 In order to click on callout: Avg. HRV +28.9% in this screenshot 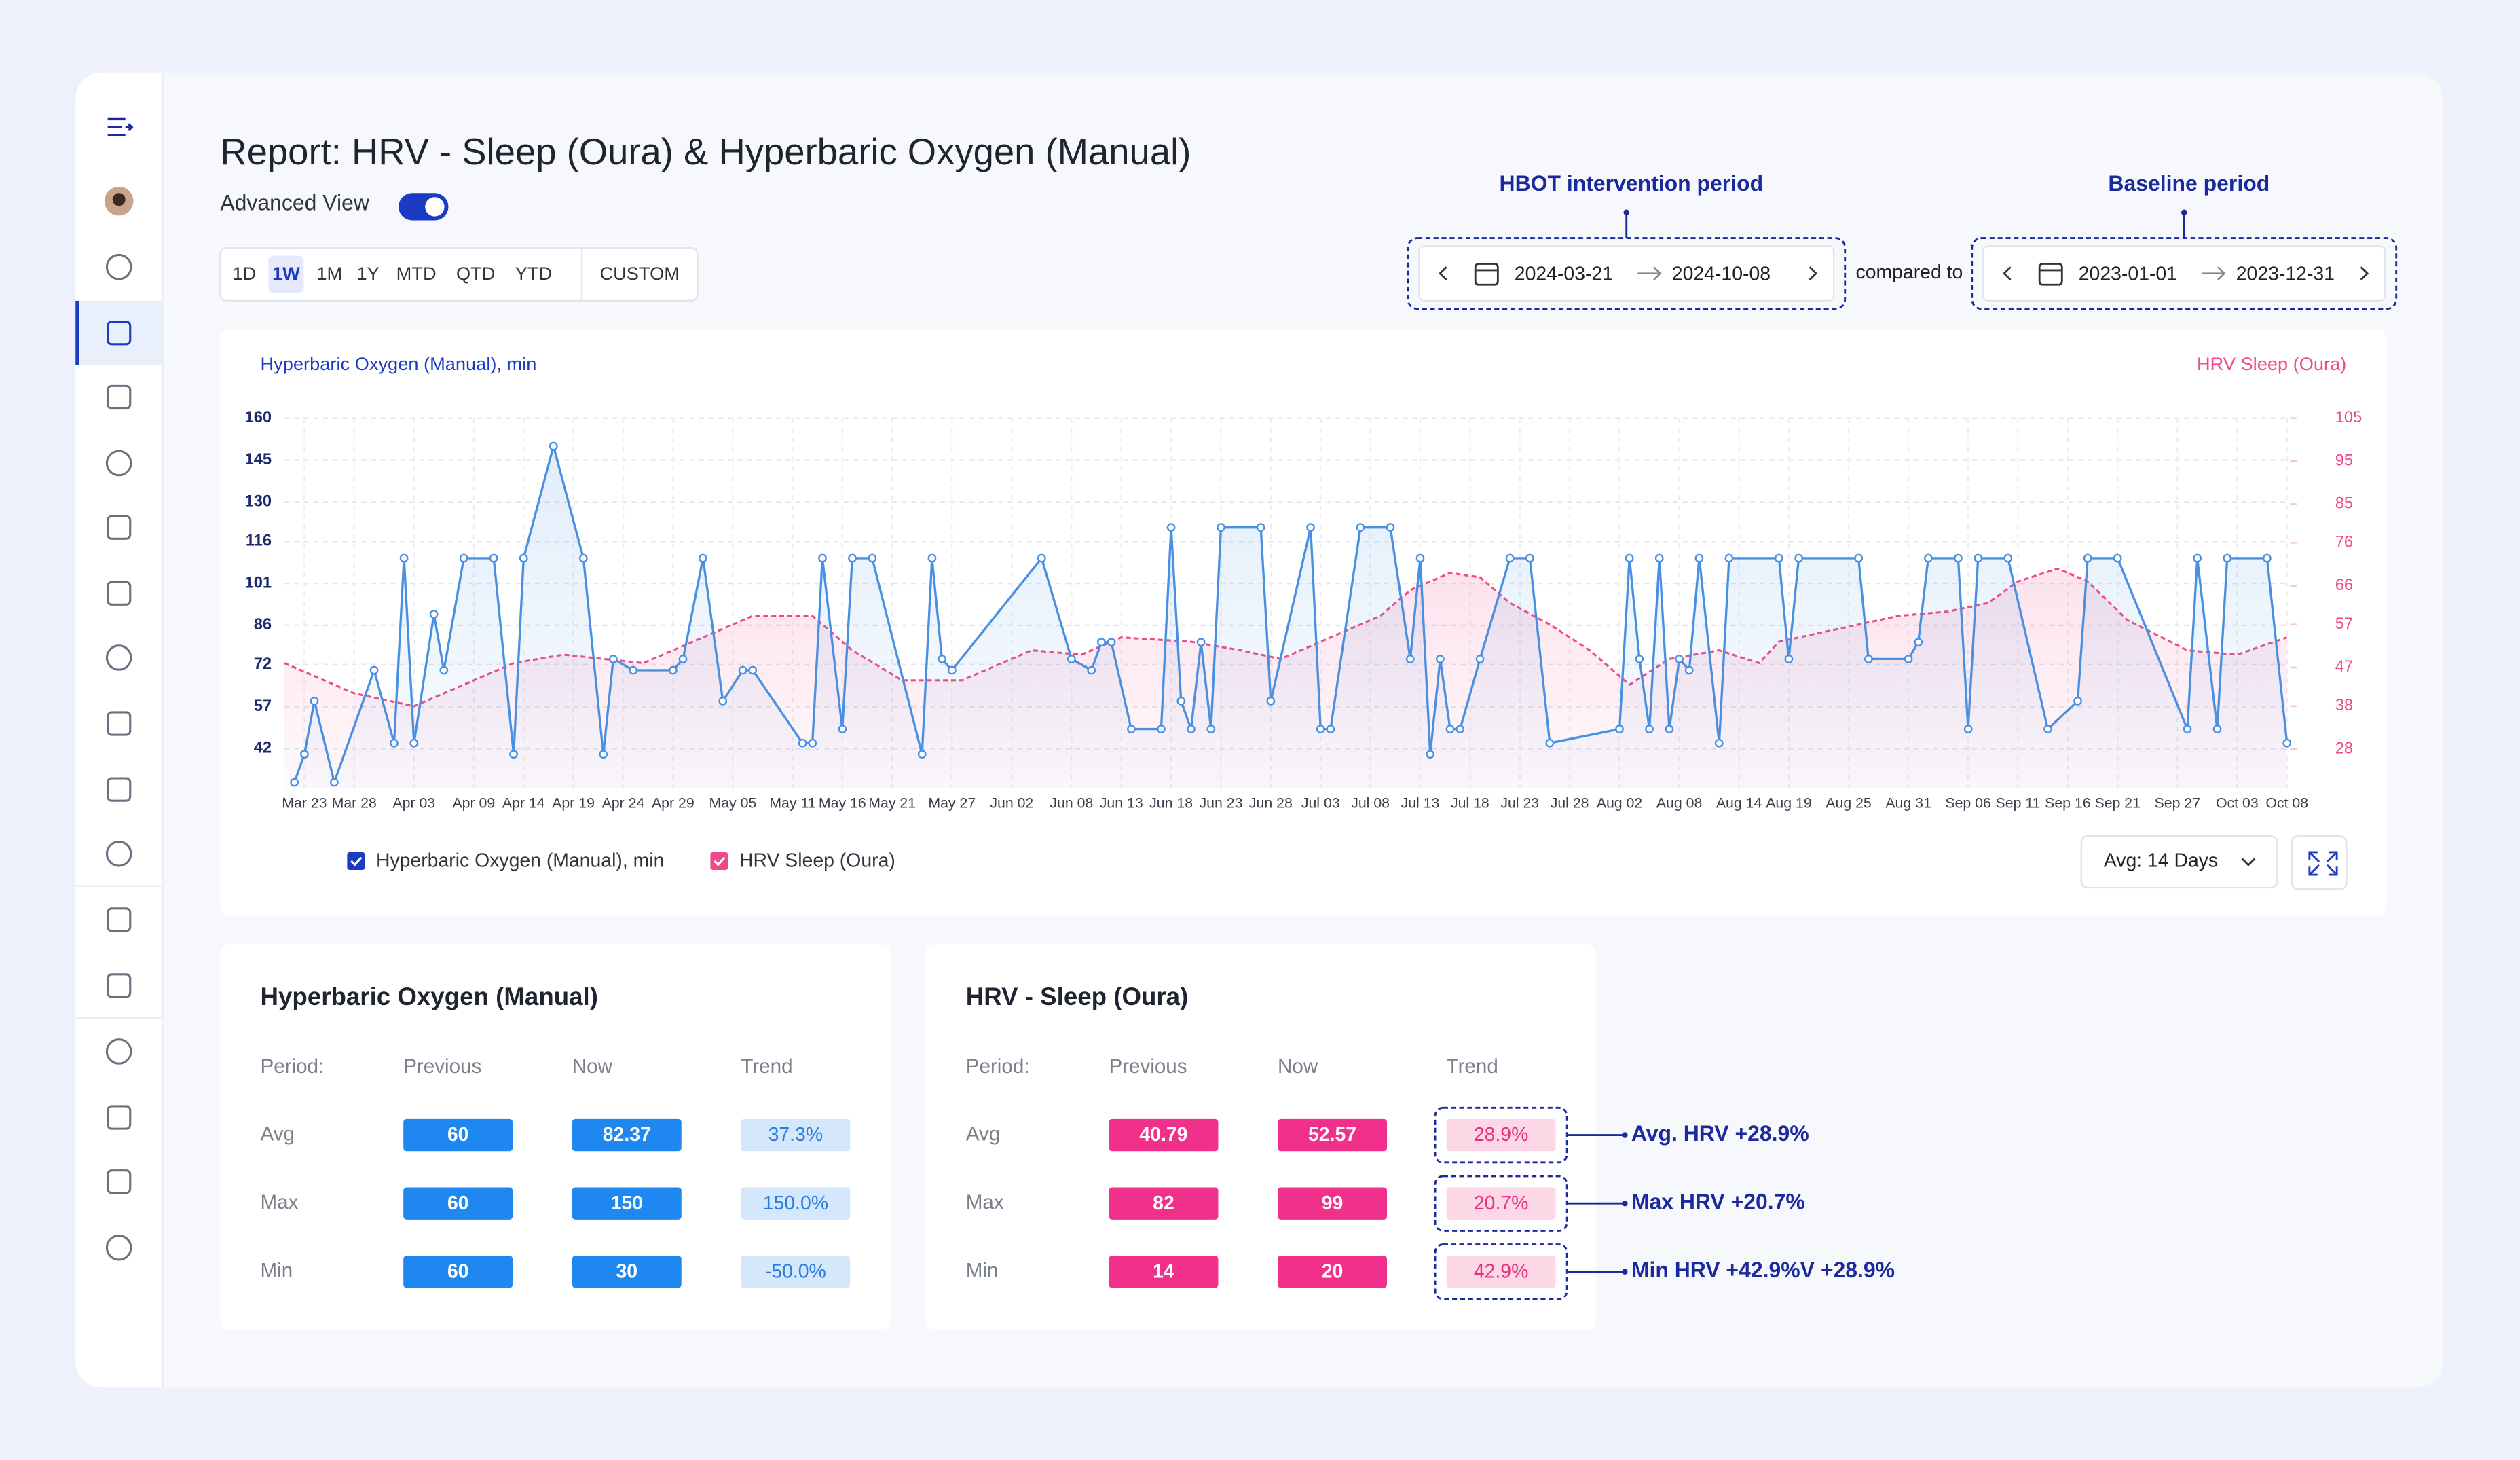, I will do `click(1720, 1133)`.